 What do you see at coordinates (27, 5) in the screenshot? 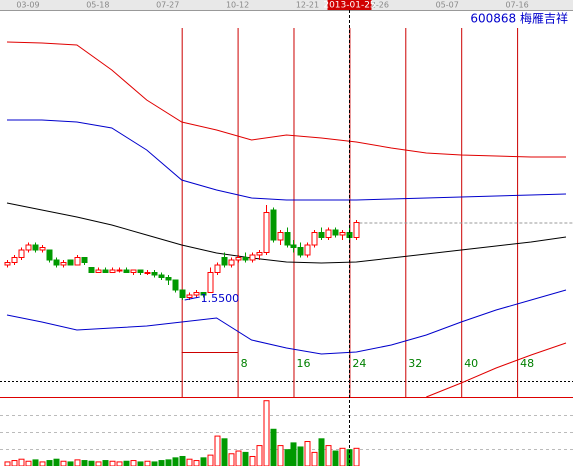
I see `x-tick-label: 03-09` at bounding box center [27, 5].